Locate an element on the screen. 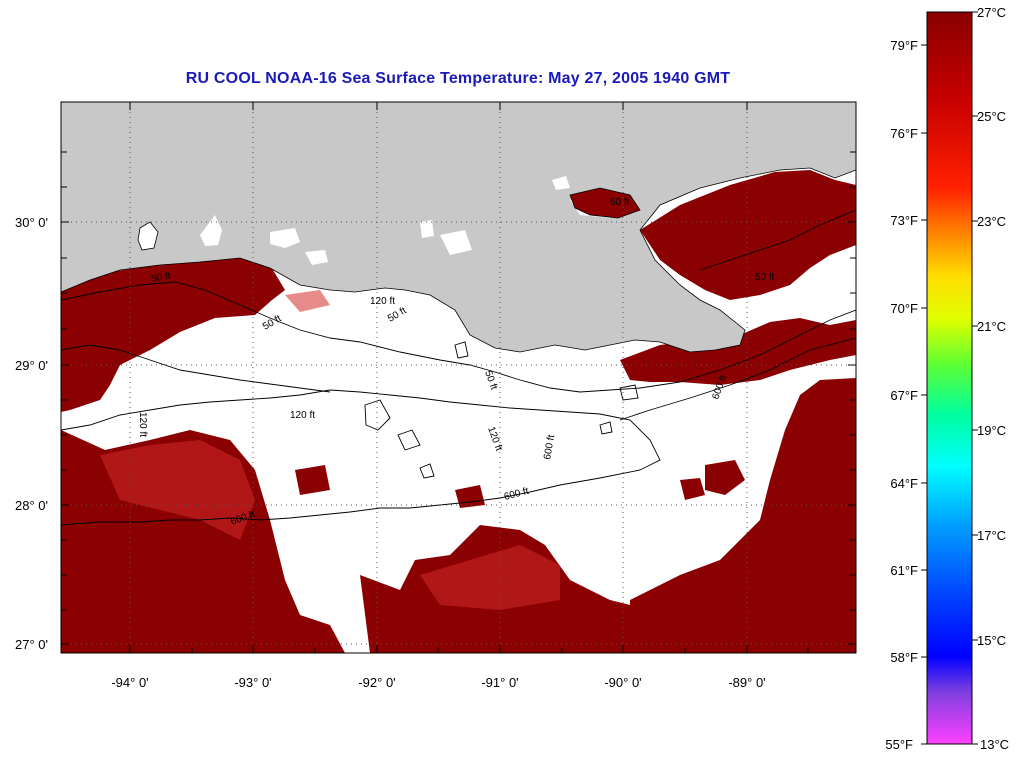 Image resolution: width=1024 pixels, height=761 pixels. colorbar-ticks is located at coordinates (949, 378).